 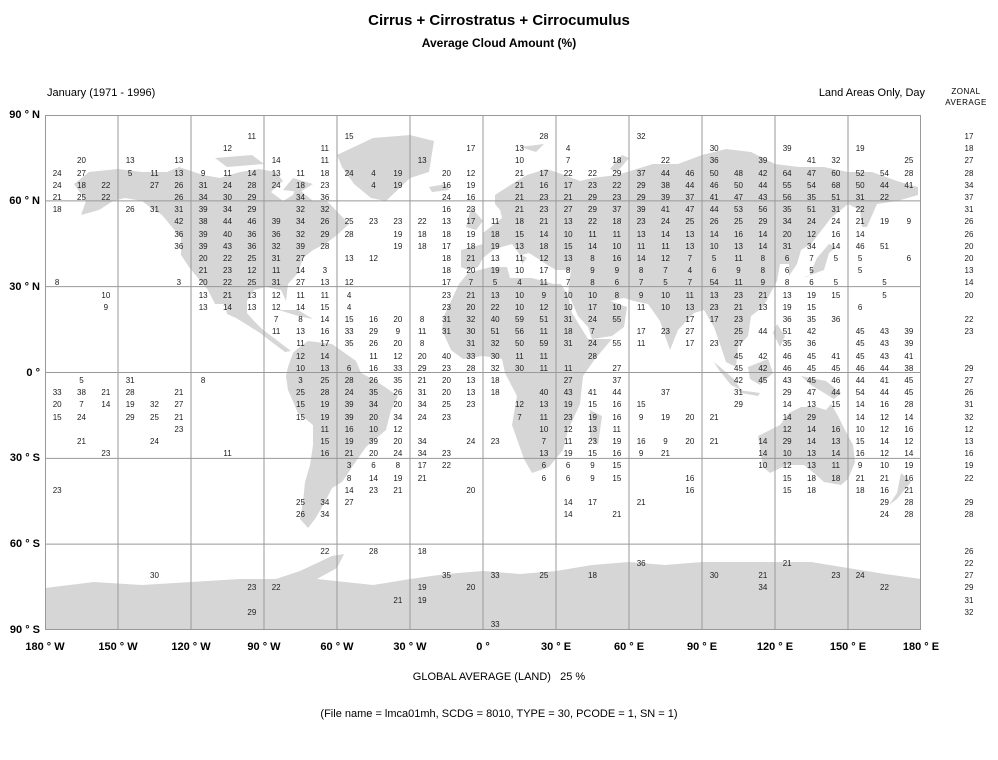 I want to click on zonal-average-value: 19, so click(x=969, y=466).